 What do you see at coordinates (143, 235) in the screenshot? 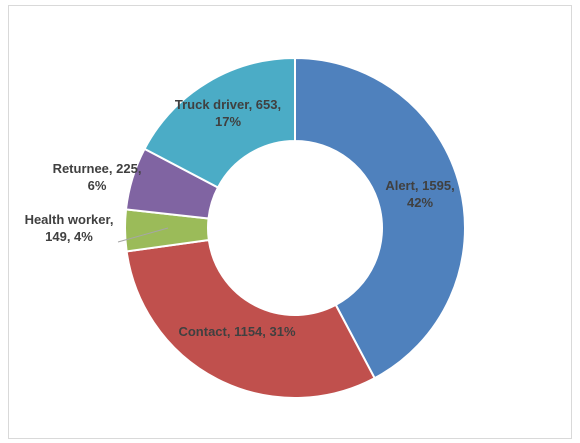
I see `leader-line` at bounding box center [143, 235].